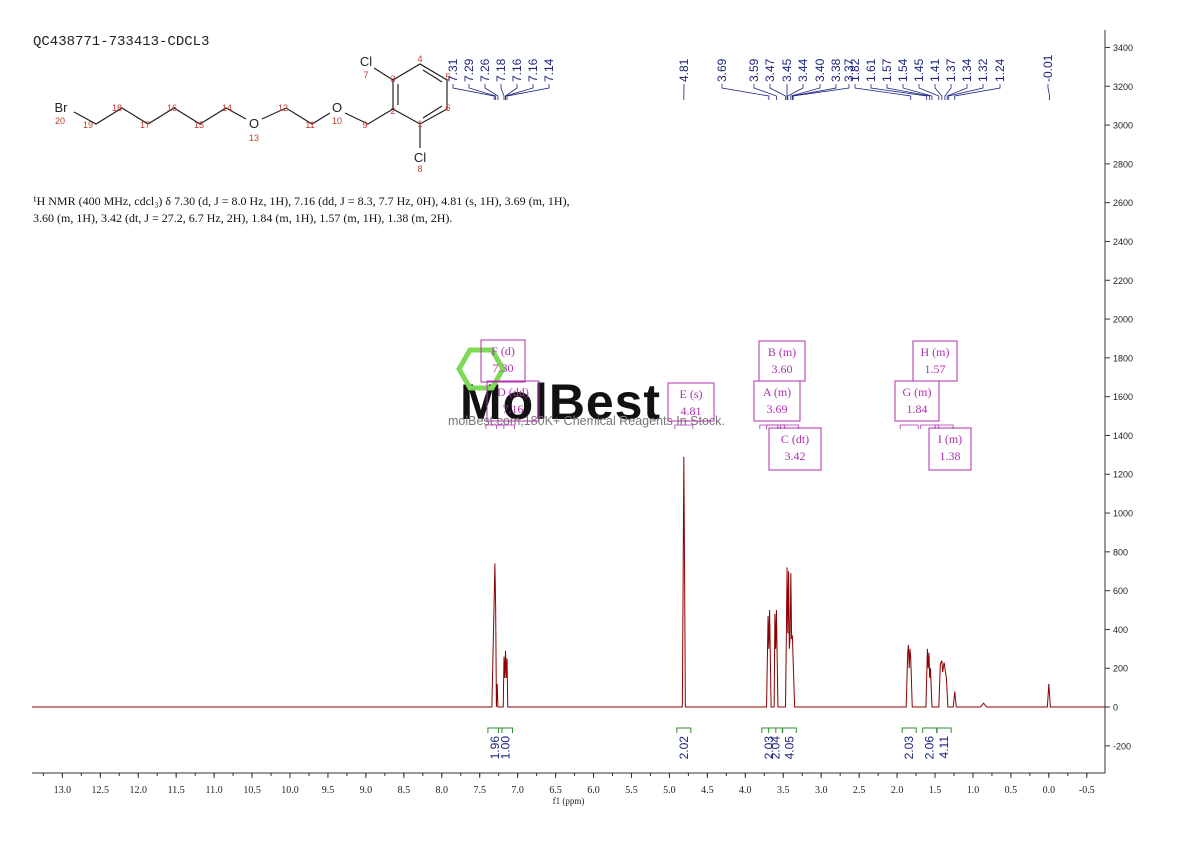  I want to click on multiplet-label: B (m), so click(782, 352).